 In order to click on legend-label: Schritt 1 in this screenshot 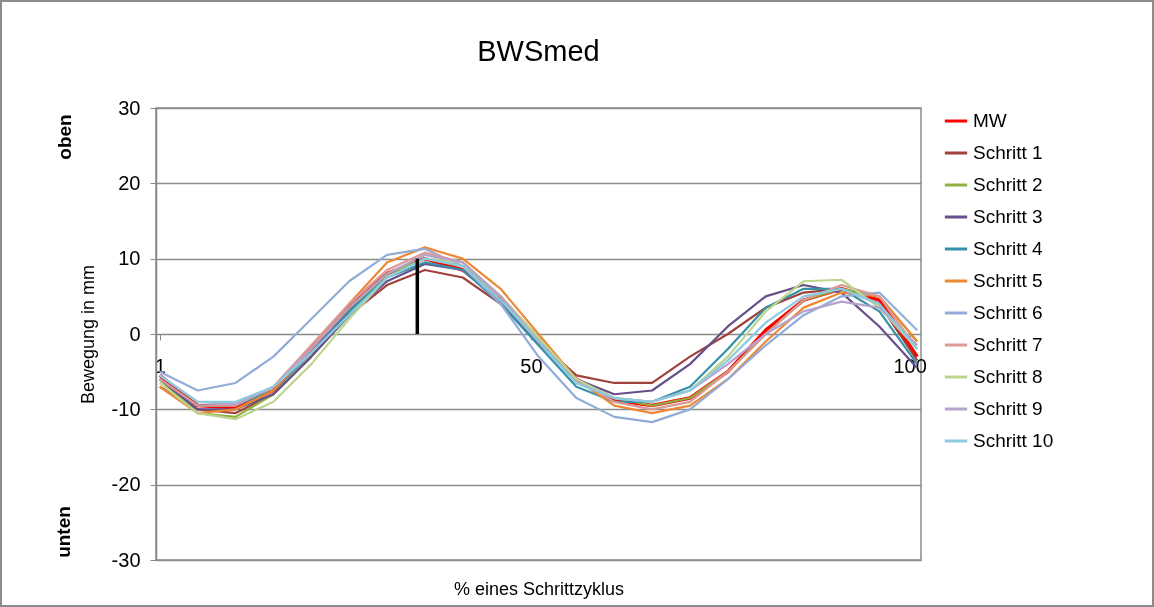, I will do `click(1008, 152)`.